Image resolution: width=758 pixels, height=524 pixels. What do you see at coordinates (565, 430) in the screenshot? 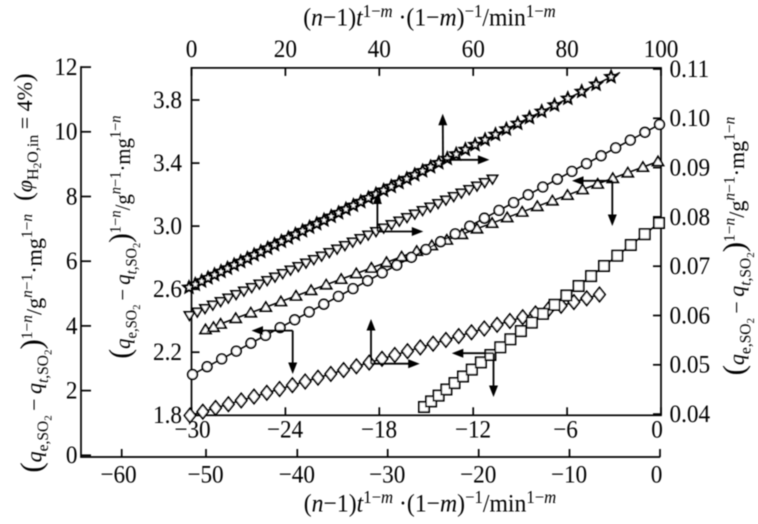
I see `svg-text: −6` at bounding box center [565, 430].